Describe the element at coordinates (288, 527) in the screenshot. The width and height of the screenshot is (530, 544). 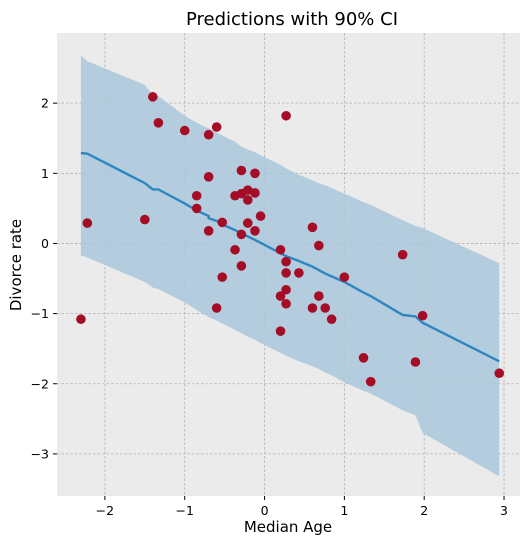
I see `x-axis-label: Median Age` at that location.